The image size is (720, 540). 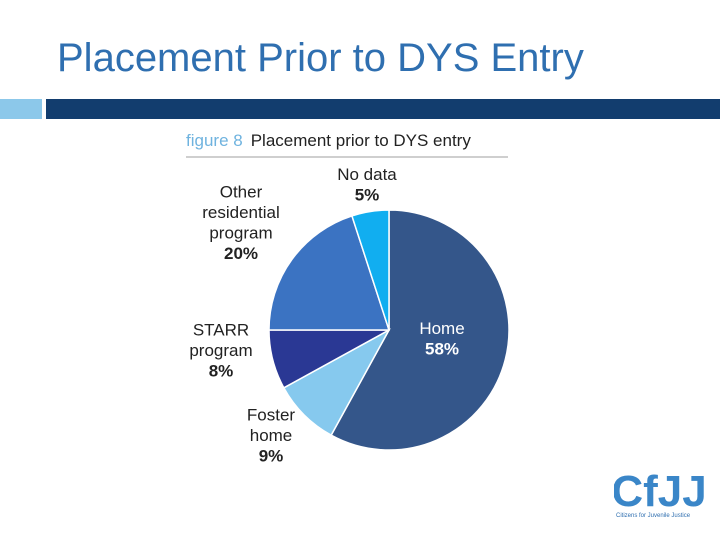 I want to click on title-accent-bar-dark, so click(x=383, y=109).